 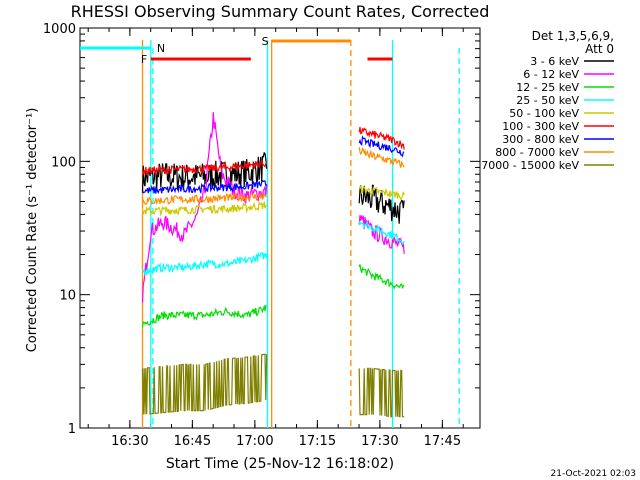 I want to click on x-tick-label: 16:45, so click(x=192, y=441).